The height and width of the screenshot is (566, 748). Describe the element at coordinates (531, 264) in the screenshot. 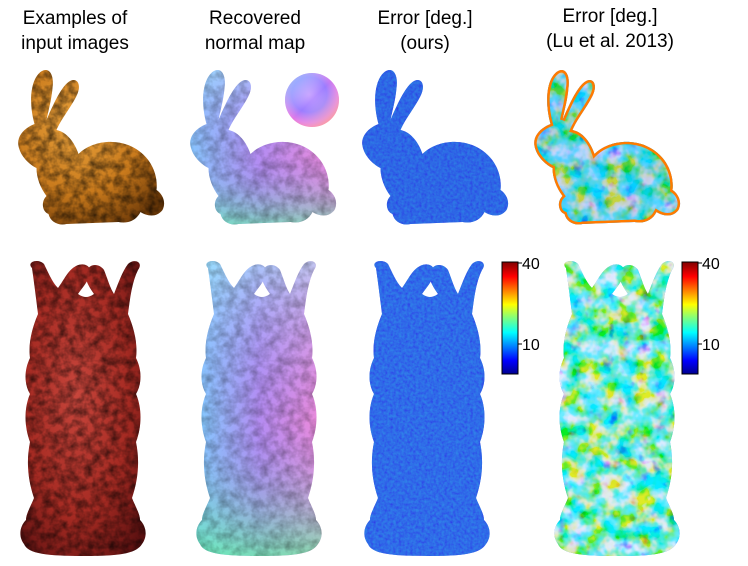

I see `colorbar-ours-max: 40` at that location.